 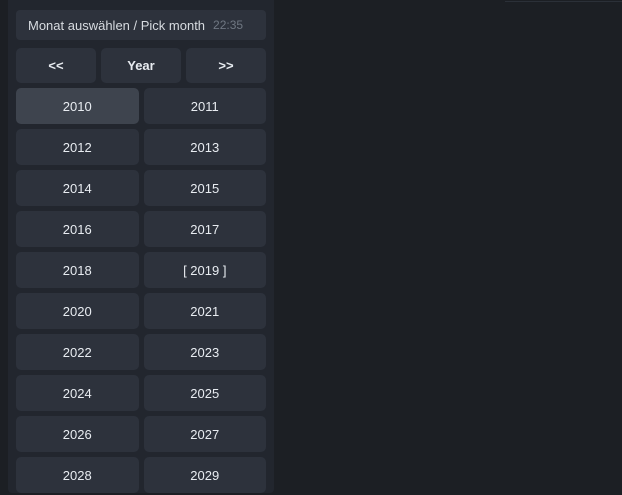 What do you see at coordinates (563, 1) in the screenshot?
I see `top-edge-hairline` at bounding box center [563, 1].